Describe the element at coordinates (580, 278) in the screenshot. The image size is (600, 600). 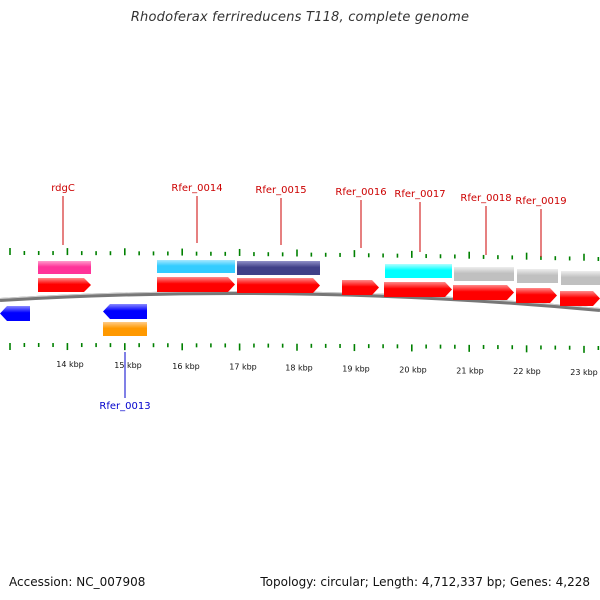
I see `cds-next` at that location.